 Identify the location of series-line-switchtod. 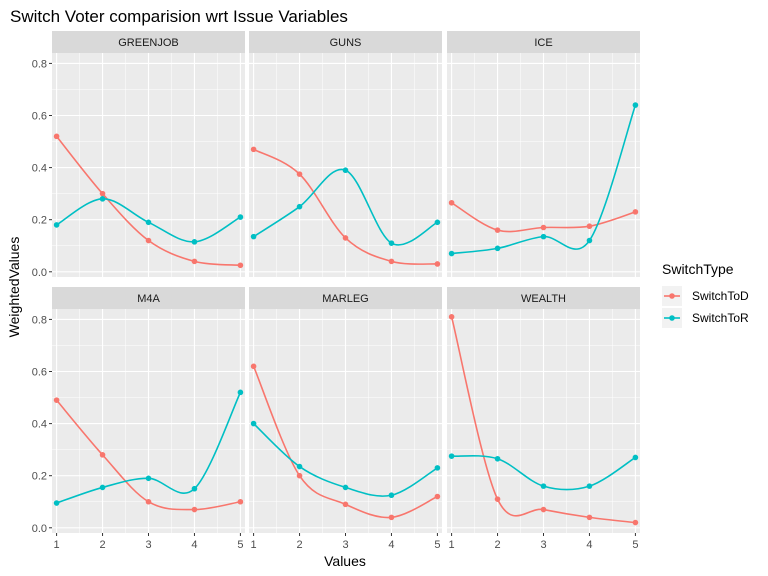
(345, 442).